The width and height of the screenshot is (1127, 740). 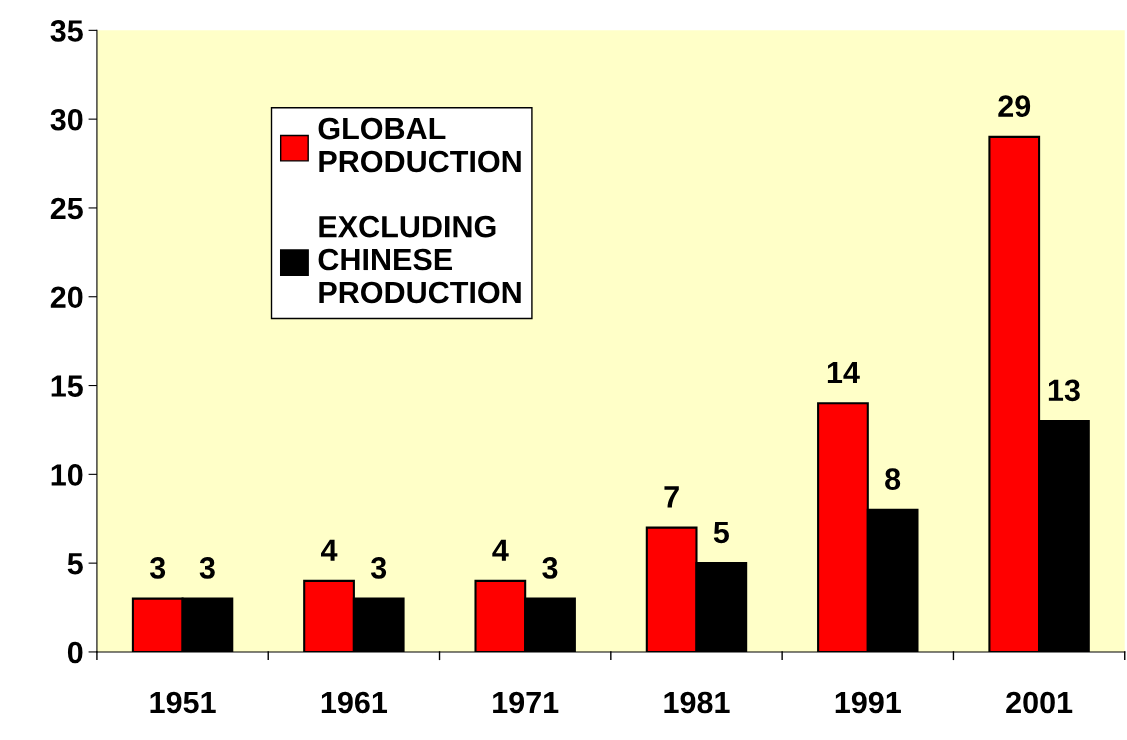 What do you see at coordinates (893, 479) in the screenshot?
I see `data-label: 8` at bounding box center [893, 479].